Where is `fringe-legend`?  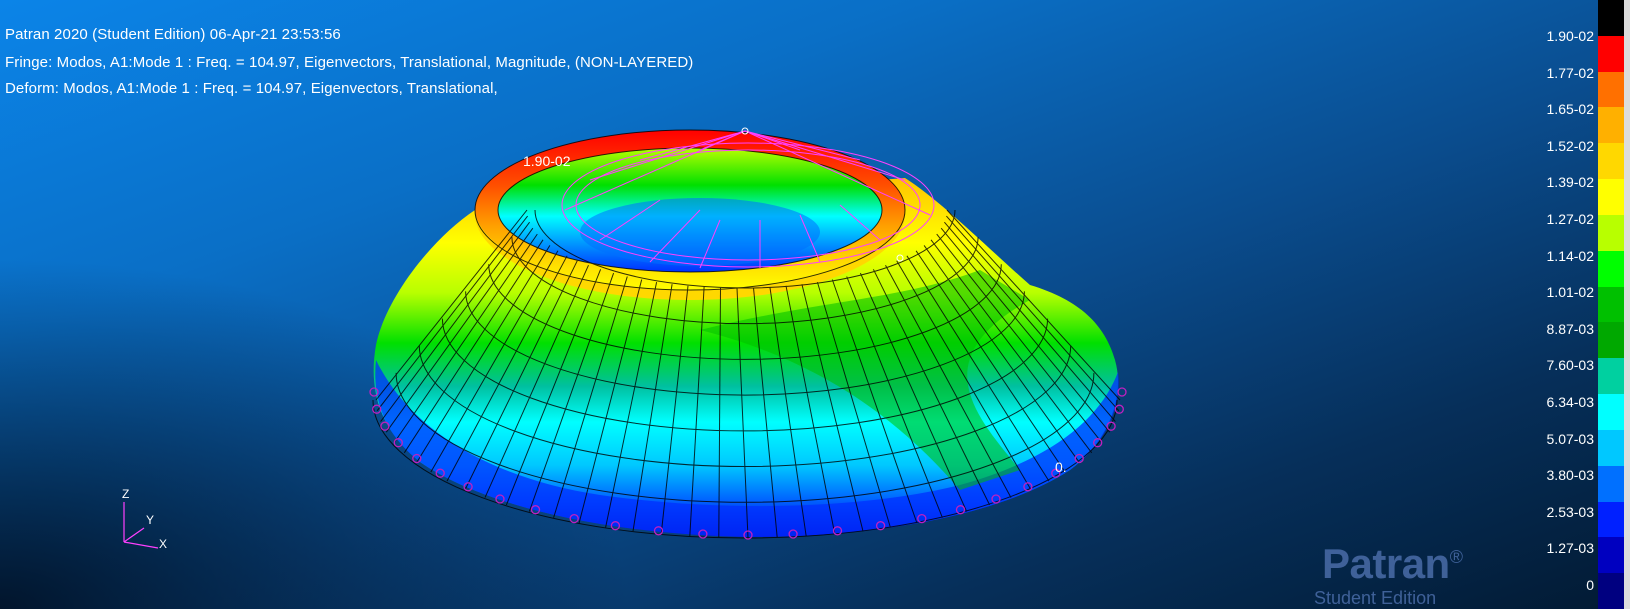
fringe-legend is located at coordinates (1611, 304).